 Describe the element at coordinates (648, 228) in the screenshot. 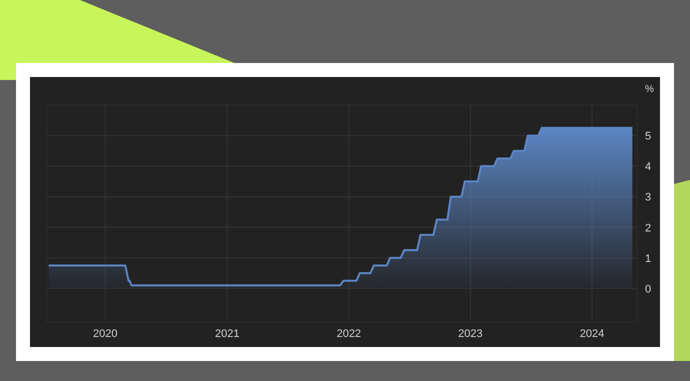

I see `y-tick-label: 2` at that location.